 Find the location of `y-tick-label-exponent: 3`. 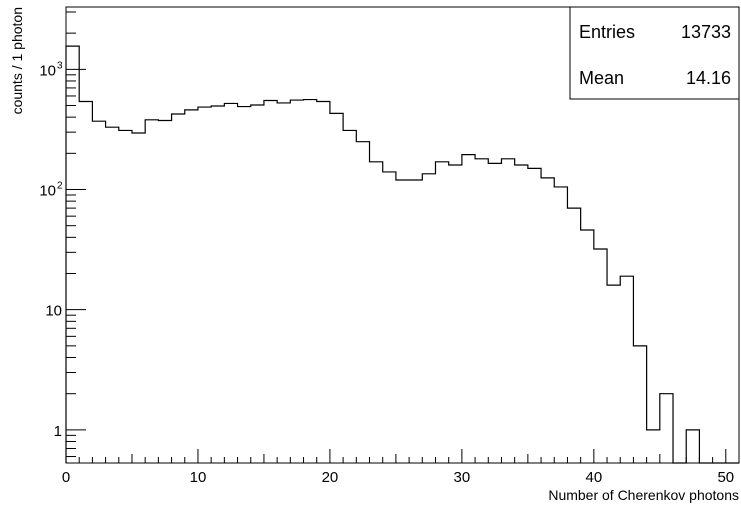

y-tick-label-exponent: 3 is located at coordinates (60, 65).